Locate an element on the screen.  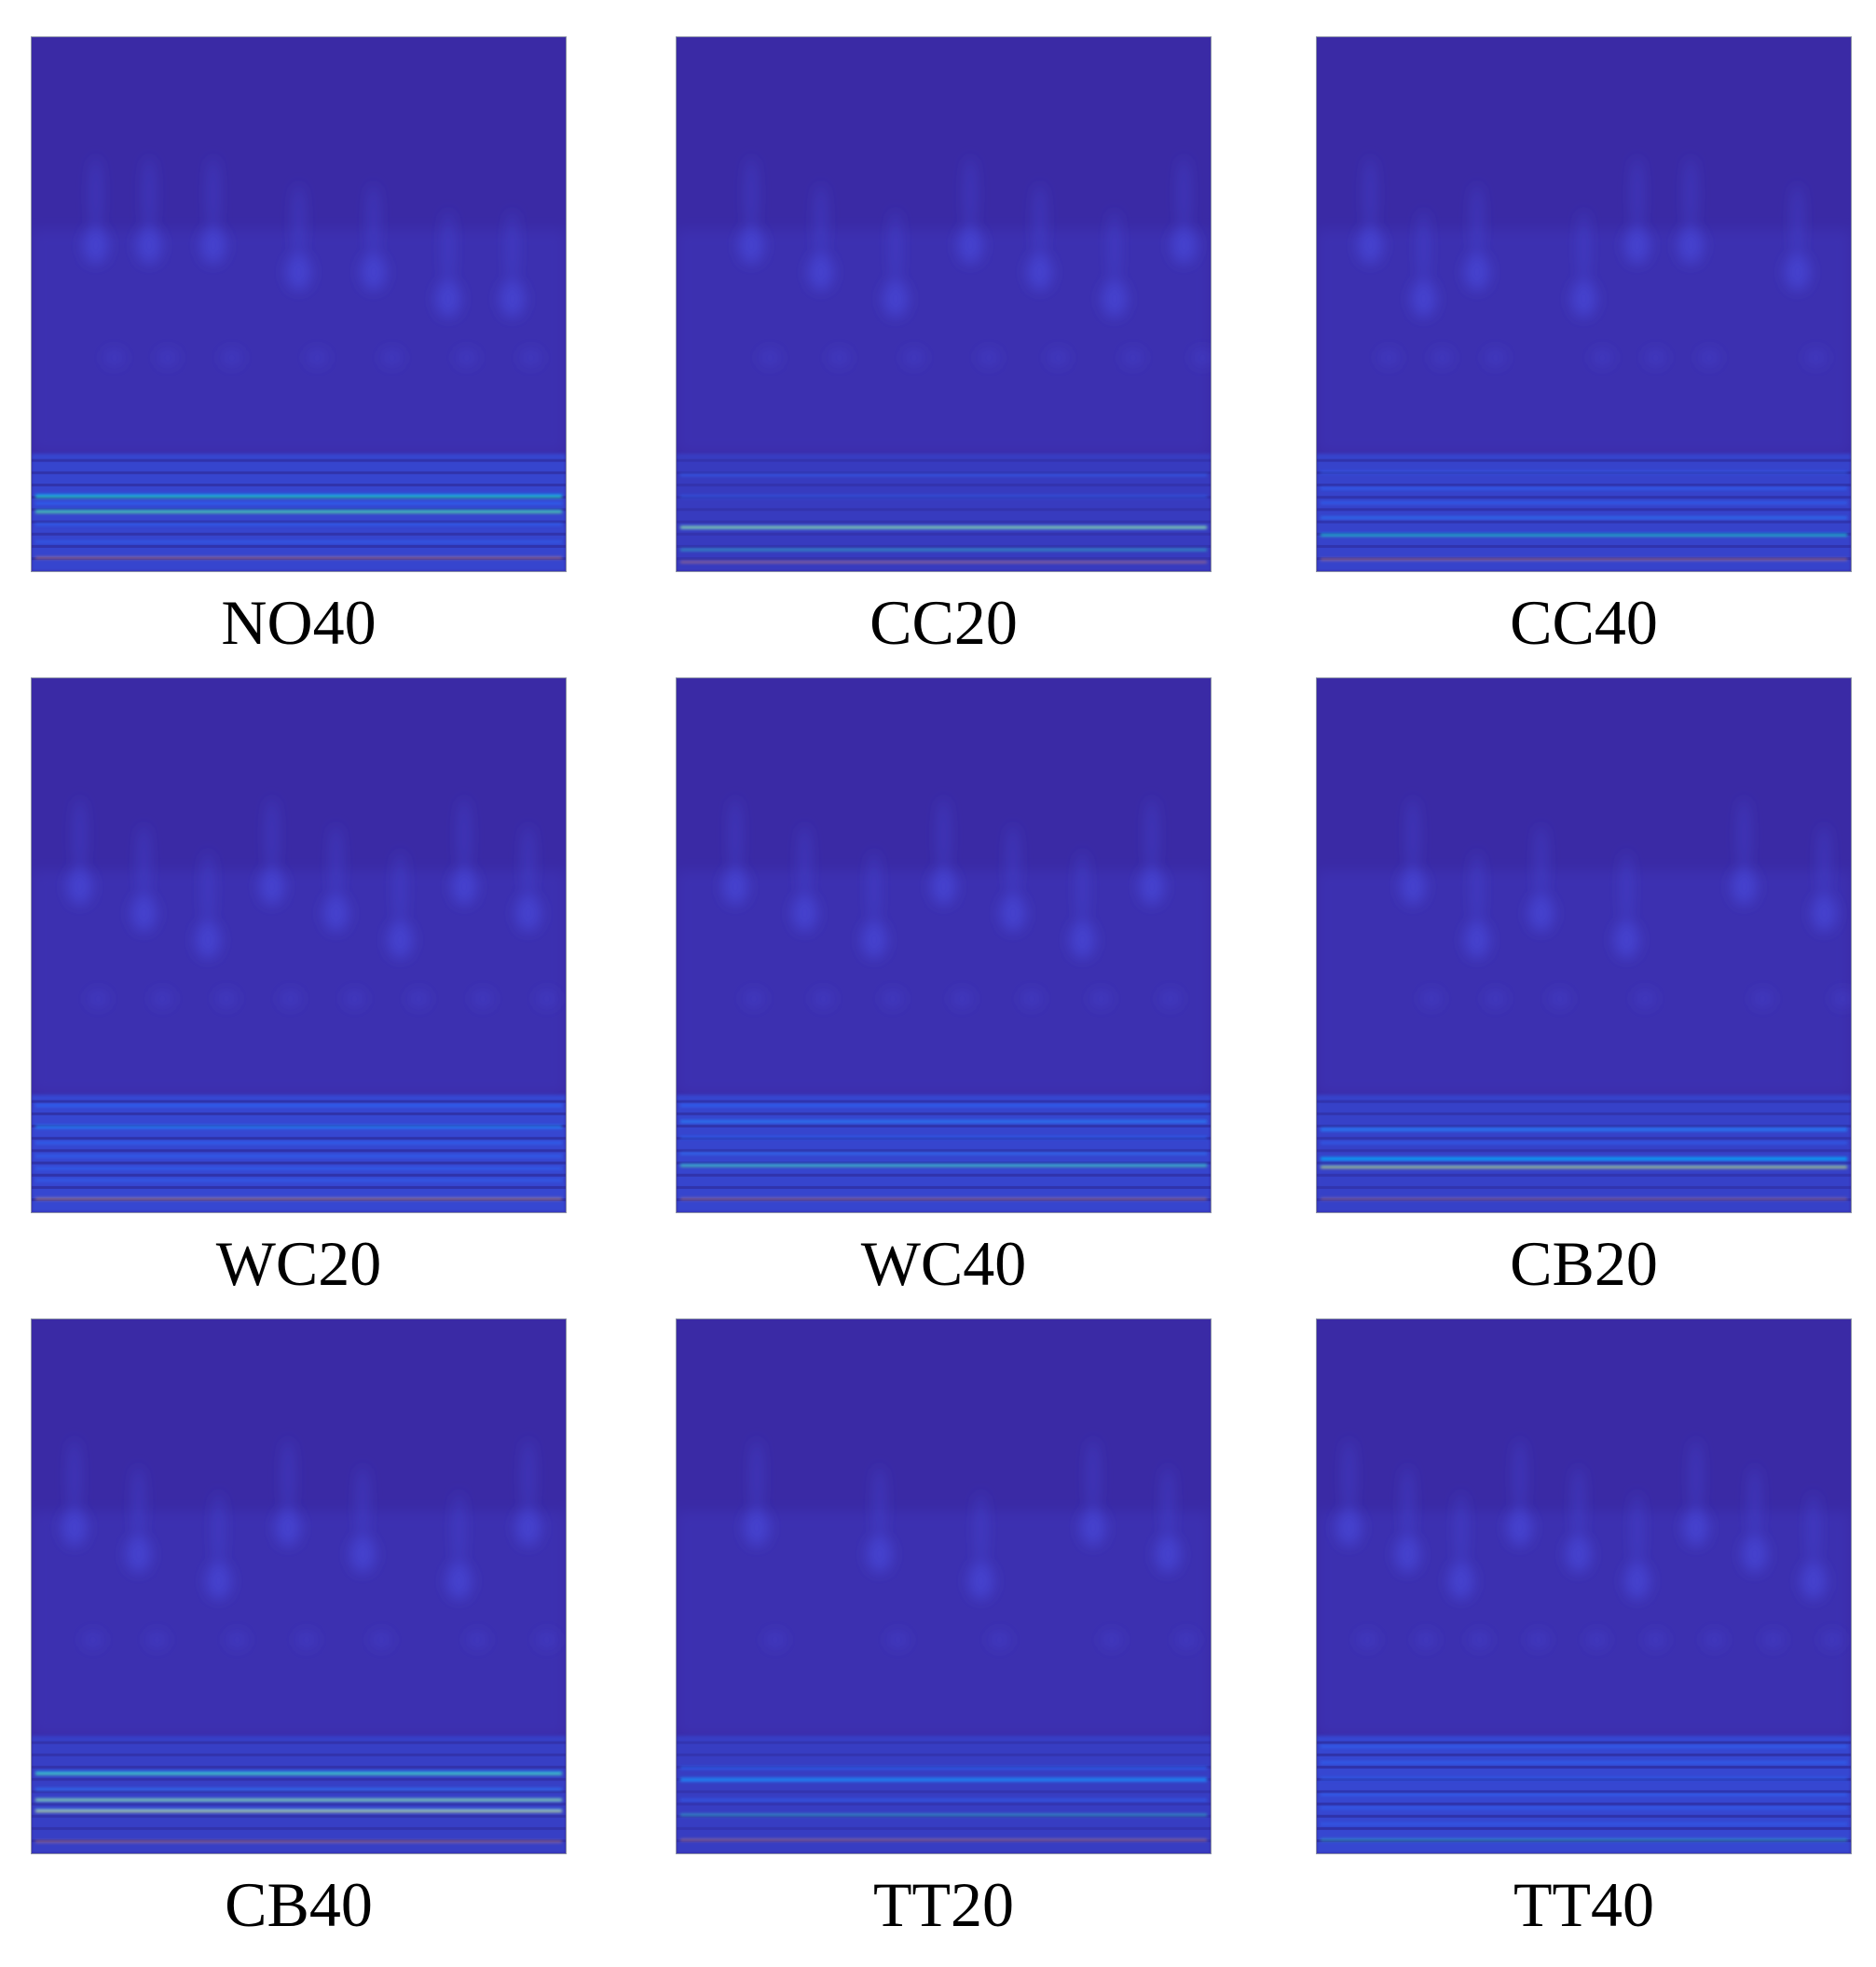
panel-label: TT40 is located at coordinates (1584, 1904).